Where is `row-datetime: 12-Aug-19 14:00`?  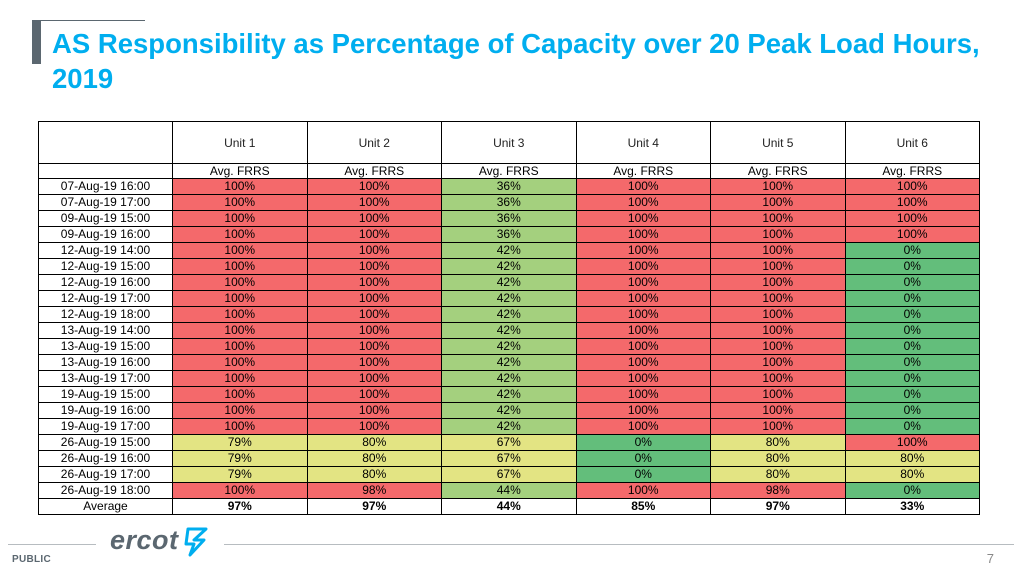 row-datetime: 12-Aug-19 14:00 is located at coordinates (105, 250).